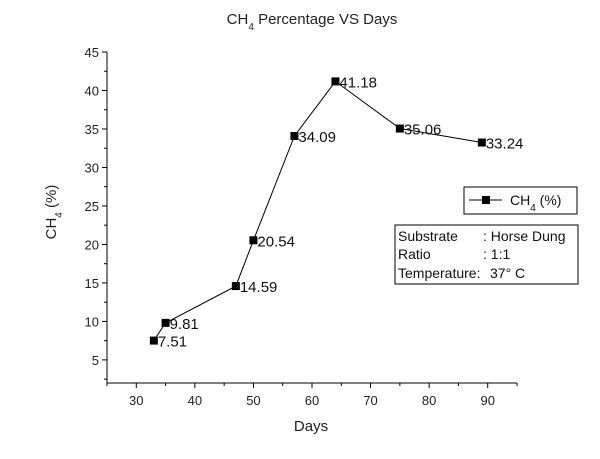  What do you see at coordinates (311, 426) in the screenshot?
I see `x-axis-label: Days` at bounding box center [311, 426].